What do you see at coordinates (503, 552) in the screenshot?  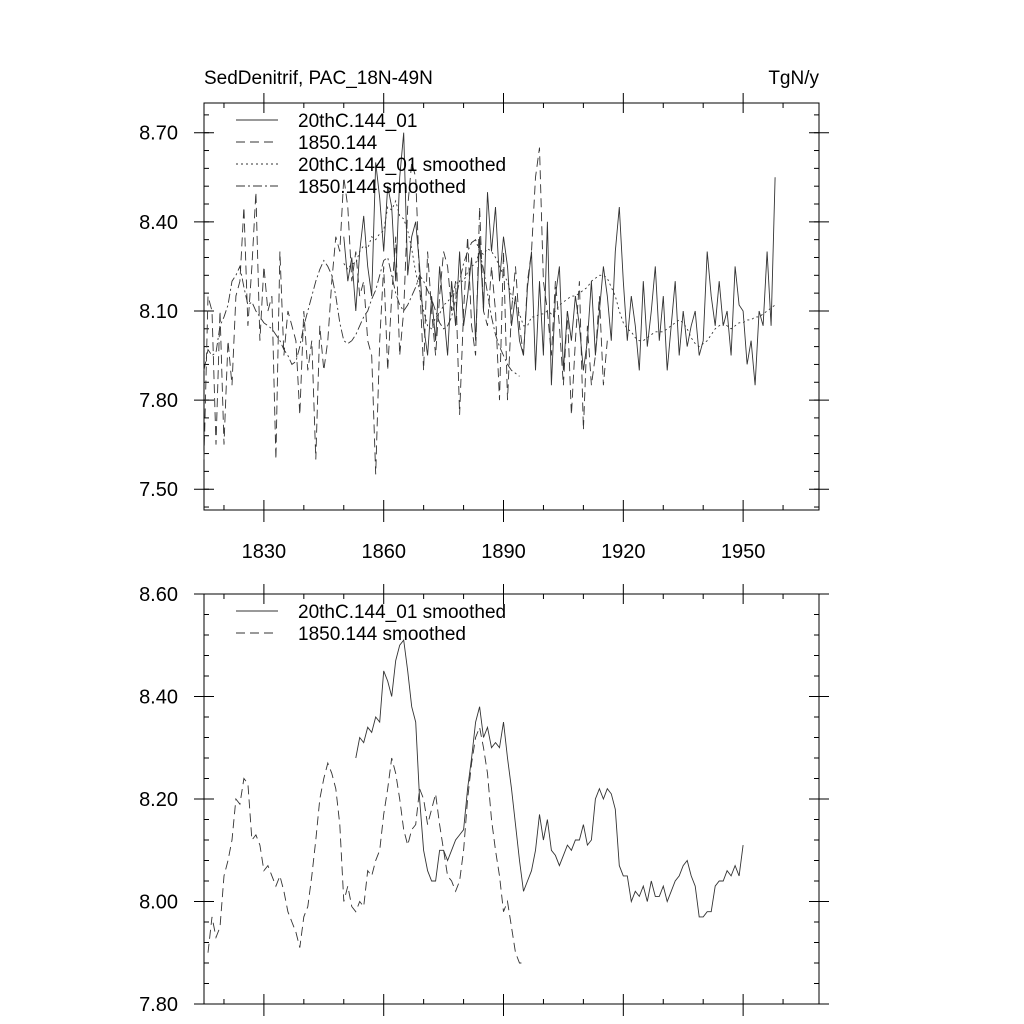 I see `x-tick-label: 1890` at bounding box center [503, 552].